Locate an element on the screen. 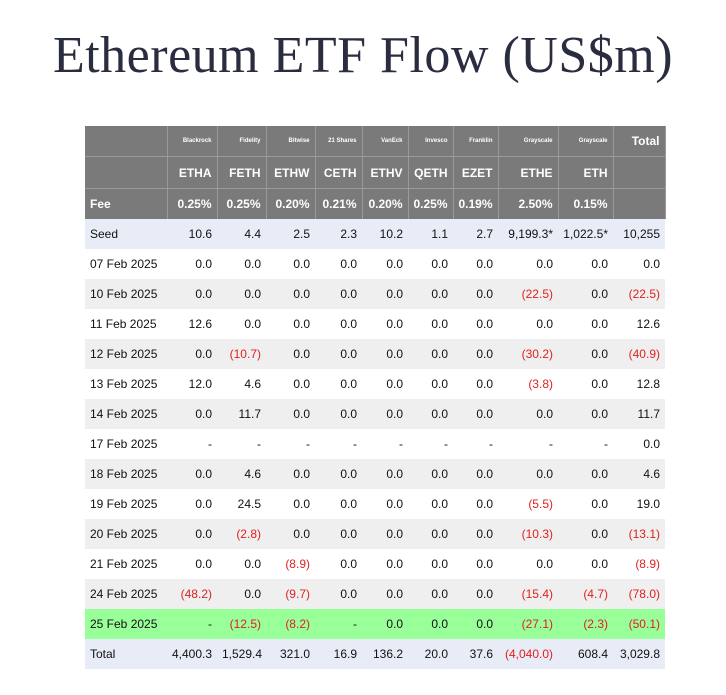  fee-value: 0.25% is located at coordinates (242, 203).